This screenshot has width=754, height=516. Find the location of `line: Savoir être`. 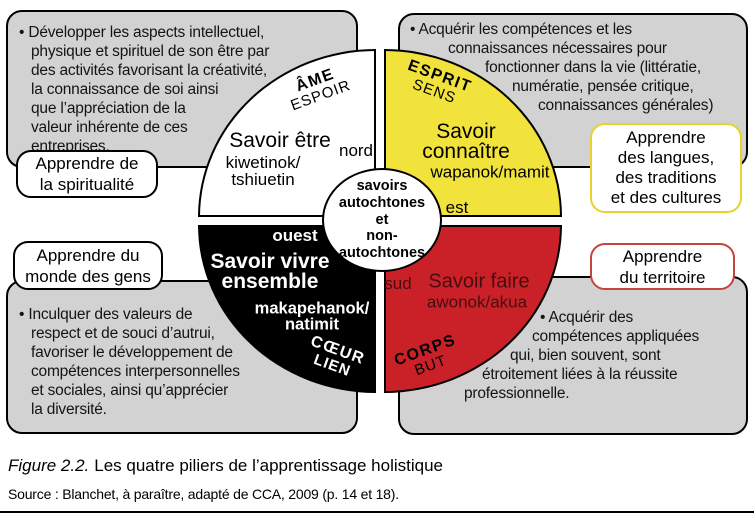

line: Savoir être is located at coordinates (280, 140).